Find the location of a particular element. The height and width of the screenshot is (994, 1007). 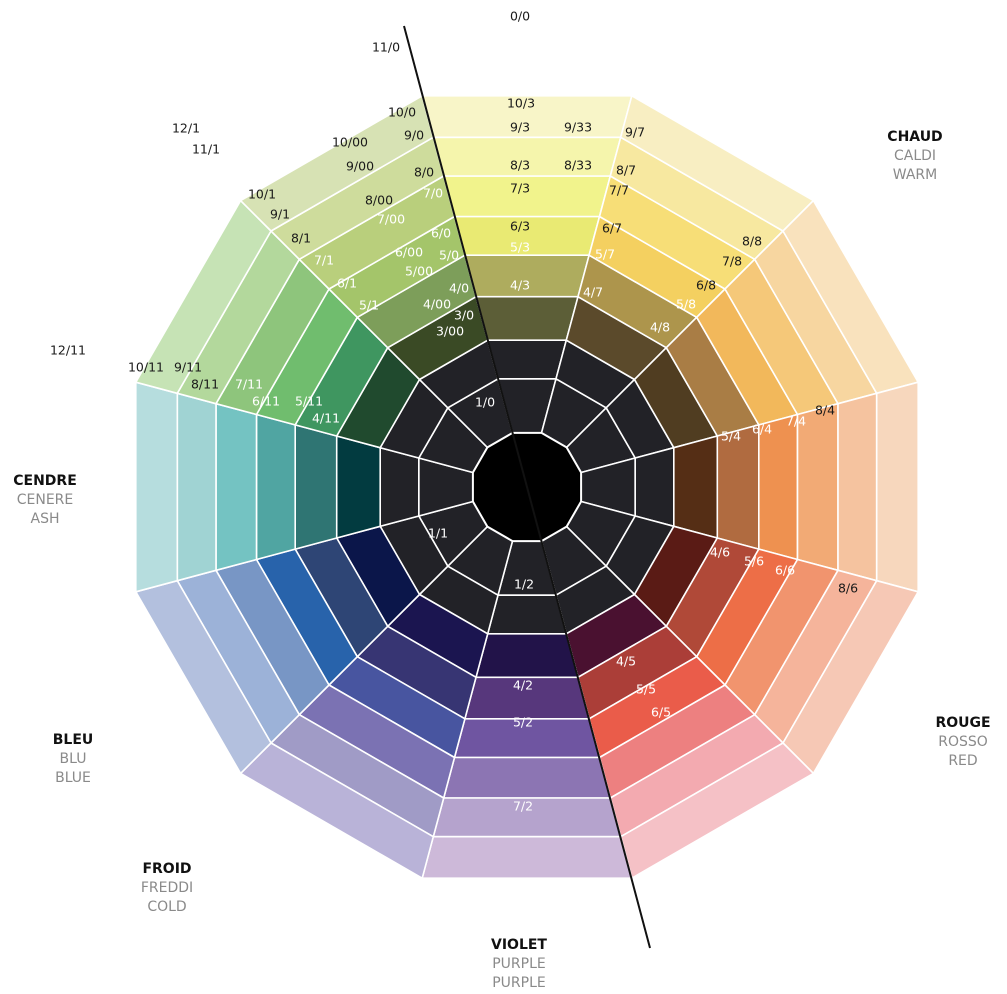

shade-code-label: 5/00 is located at coordinates (419, 271).